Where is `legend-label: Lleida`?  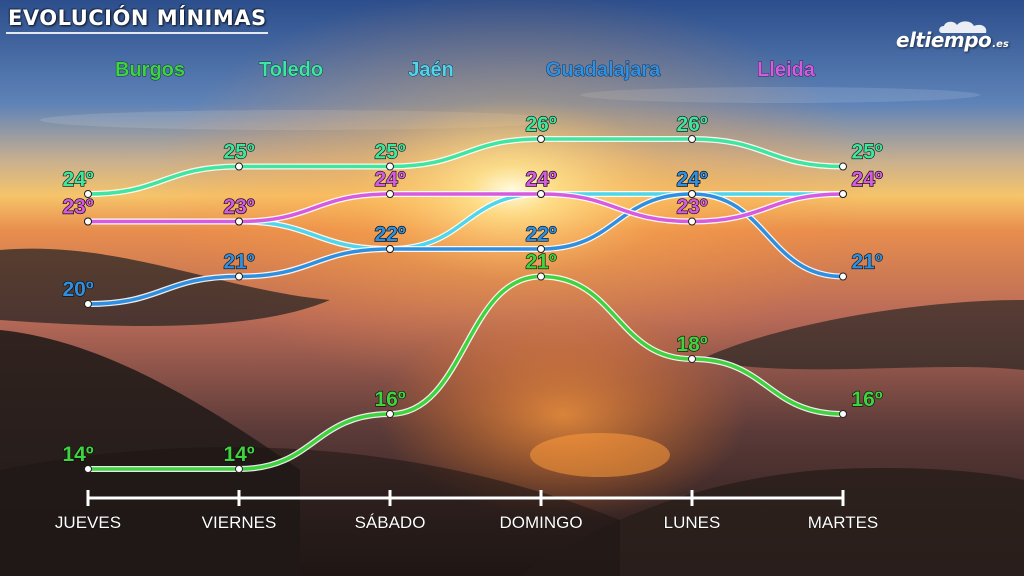
legend-label: Lleida is located at coordinates (786, 70).